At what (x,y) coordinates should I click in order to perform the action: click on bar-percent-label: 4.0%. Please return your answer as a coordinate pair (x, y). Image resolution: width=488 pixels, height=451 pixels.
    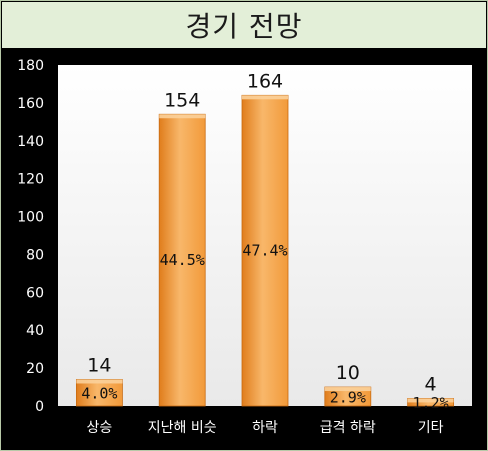
    Looking at the image, I should click on (99, 394).